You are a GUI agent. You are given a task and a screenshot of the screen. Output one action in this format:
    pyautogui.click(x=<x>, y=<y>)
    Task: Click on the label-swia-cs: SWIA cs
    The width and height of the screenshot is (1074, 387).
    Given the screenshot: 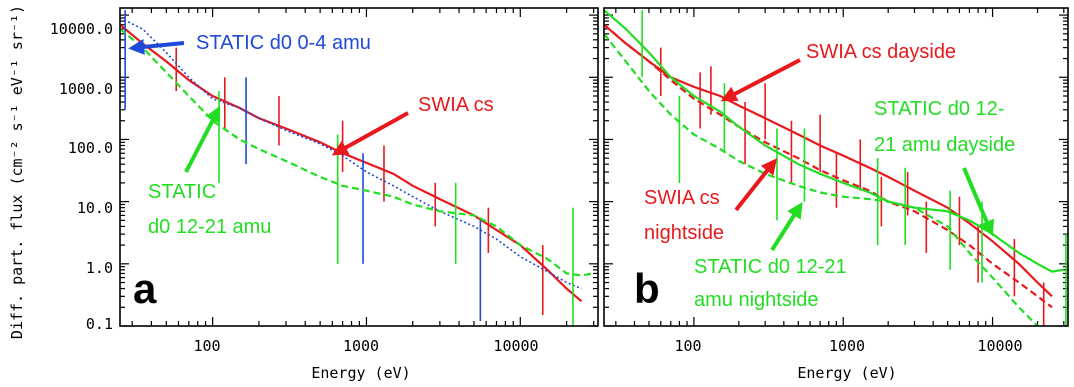 What is the action you would take?
    pyautogui.click(x=456, y=105)
    